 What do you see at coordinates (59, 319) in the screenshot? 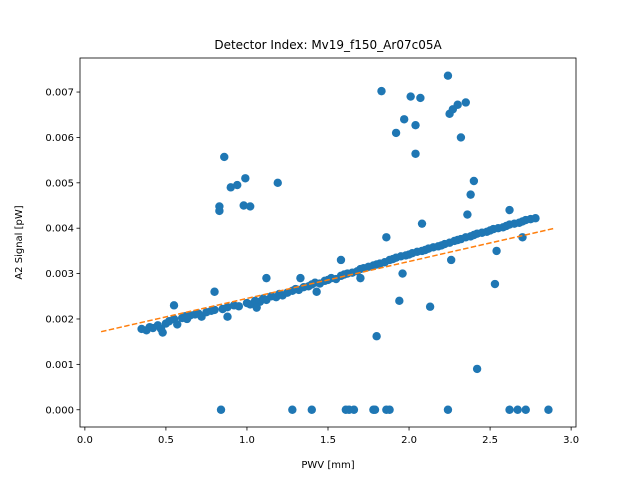
I see `y-tick-label: 0.002` at bounding box center [59, 319].